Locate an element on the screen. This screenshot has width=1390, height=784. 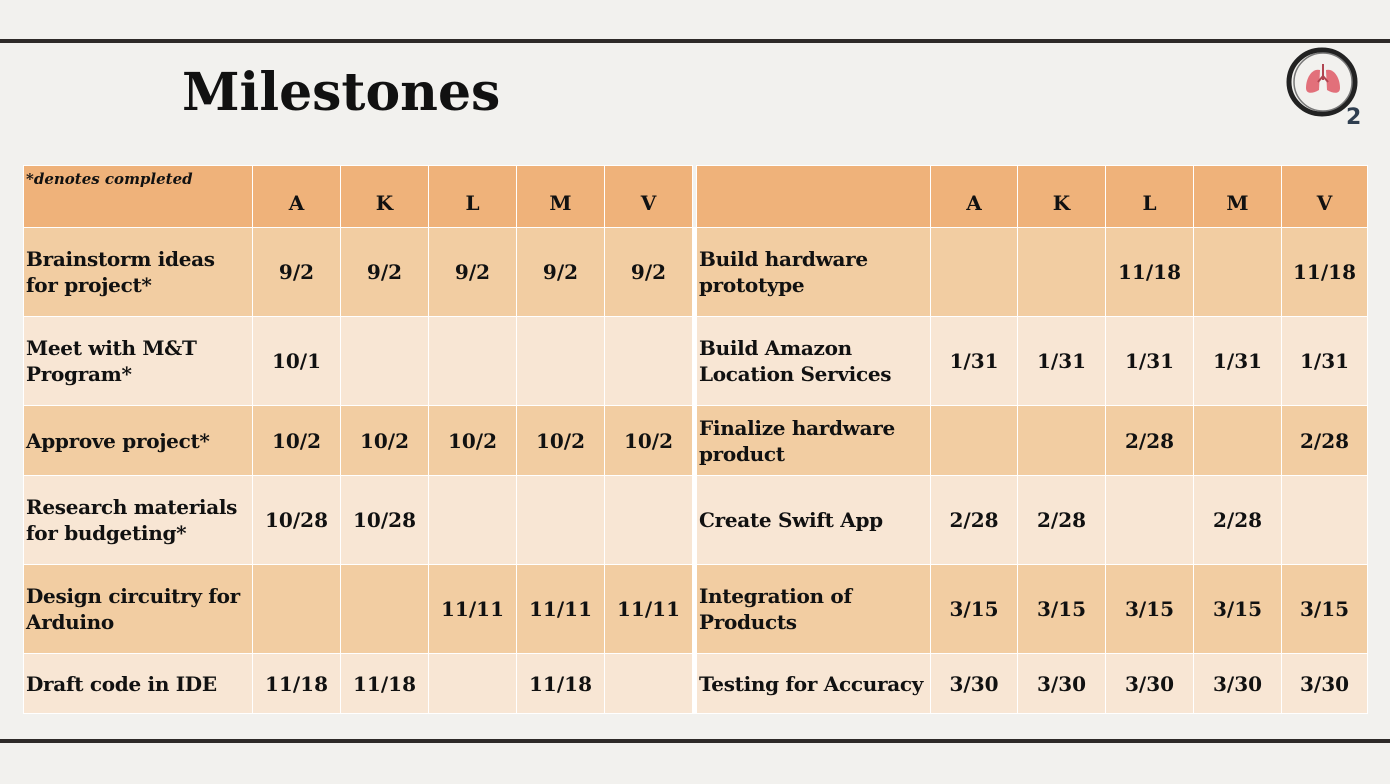
table-divider is located at coordinates (694, 470).